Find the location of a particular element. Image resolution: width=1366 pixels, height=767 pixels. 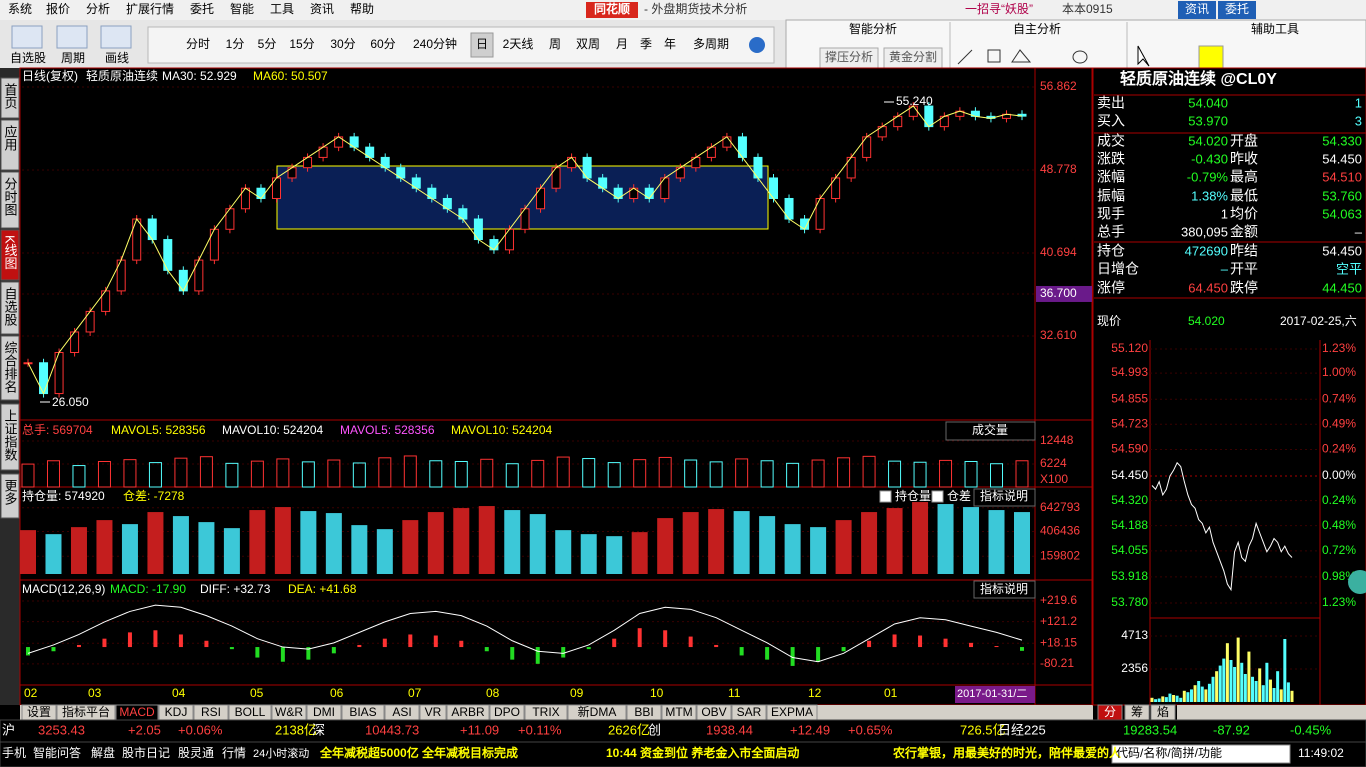

indicator-tab-label: 指标平台 is located at coordinates (86, 711).